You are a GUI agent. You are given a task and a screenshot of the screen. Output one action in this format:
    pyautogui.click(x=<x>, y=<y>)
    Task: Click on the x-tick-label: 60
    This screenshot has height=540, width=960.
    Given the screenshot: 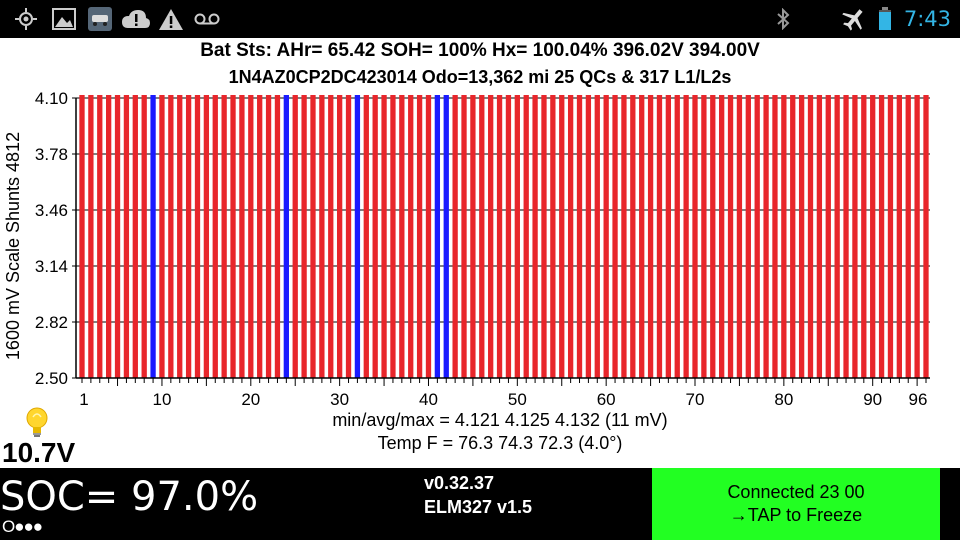 What is the action you would take?
    pyautogui.click(x=606, y=399)
    